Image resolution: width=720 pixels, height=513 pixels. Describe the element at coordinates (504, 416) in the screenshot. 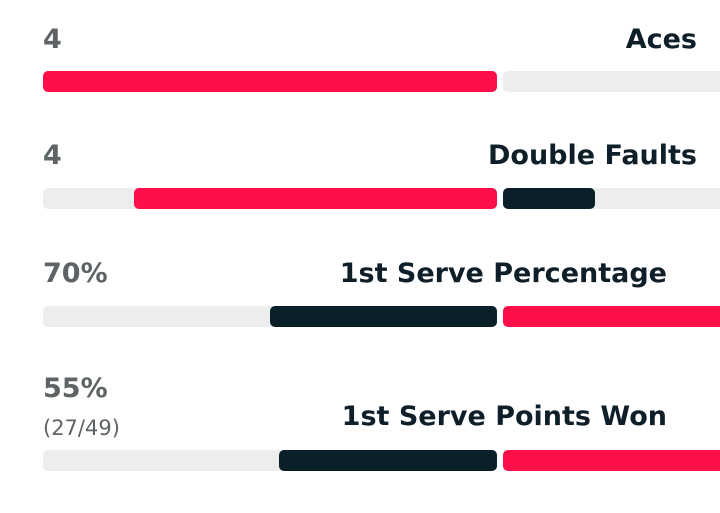

I see `stat-title: 1st Serve Points Won` at that location.